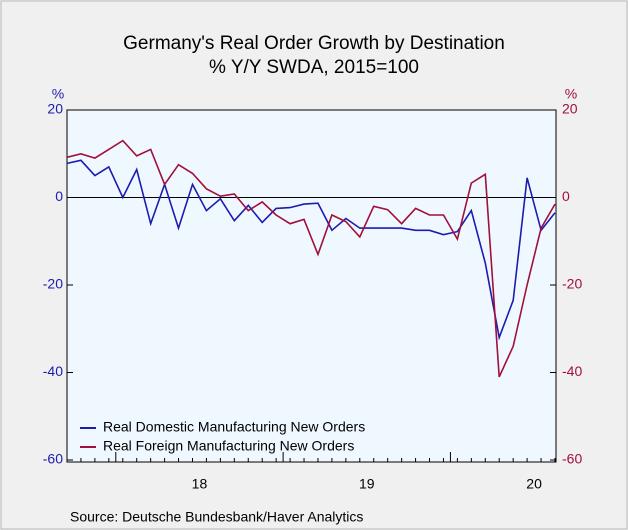 The width and height of the screenshot is (628, 530). What do you see at coordinates (572, 284) in the screenshot?
I see `y2-tick-label: -20` at bounding box center [572, 284].